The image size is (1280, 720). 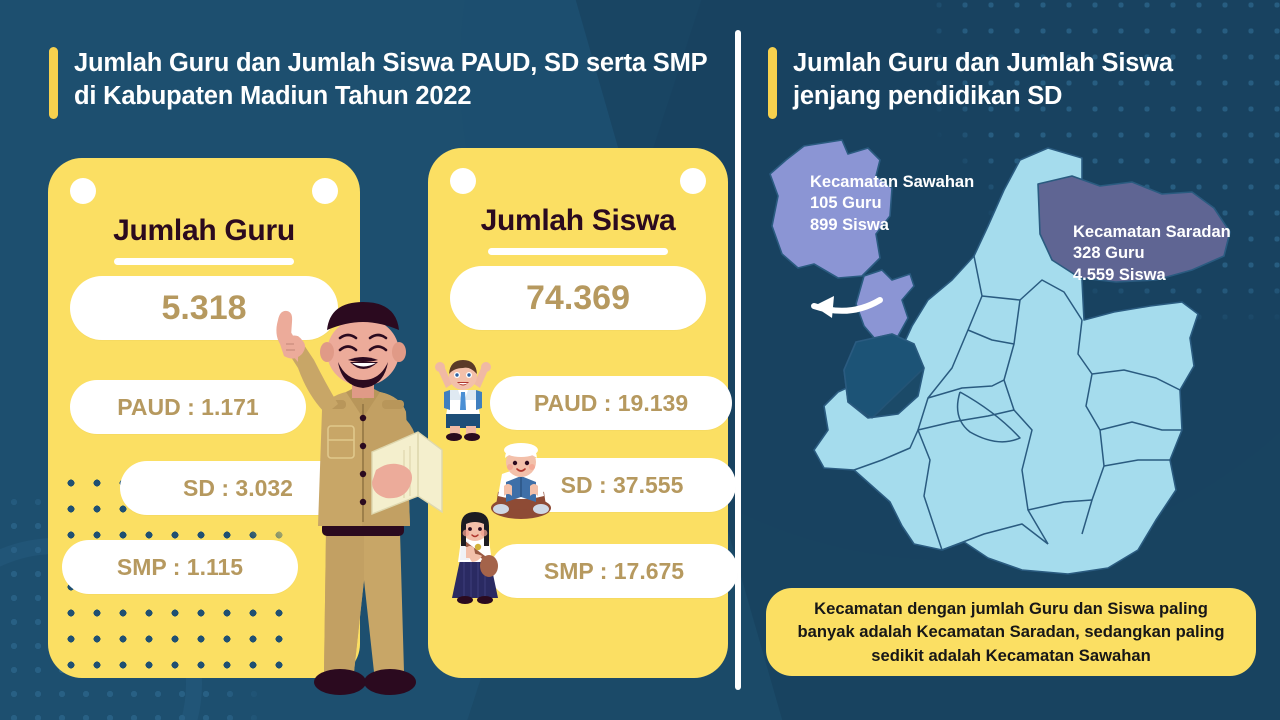 What do you see at coordinates (772, 83) in the screenshot?
I see `accent-bar-right` at bounding box center [772, 83].